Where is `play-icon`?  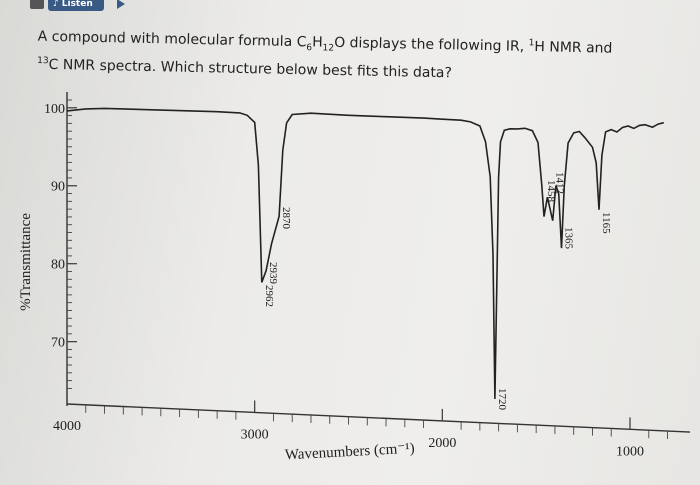 play-icon is located at coordinates (121, 4).